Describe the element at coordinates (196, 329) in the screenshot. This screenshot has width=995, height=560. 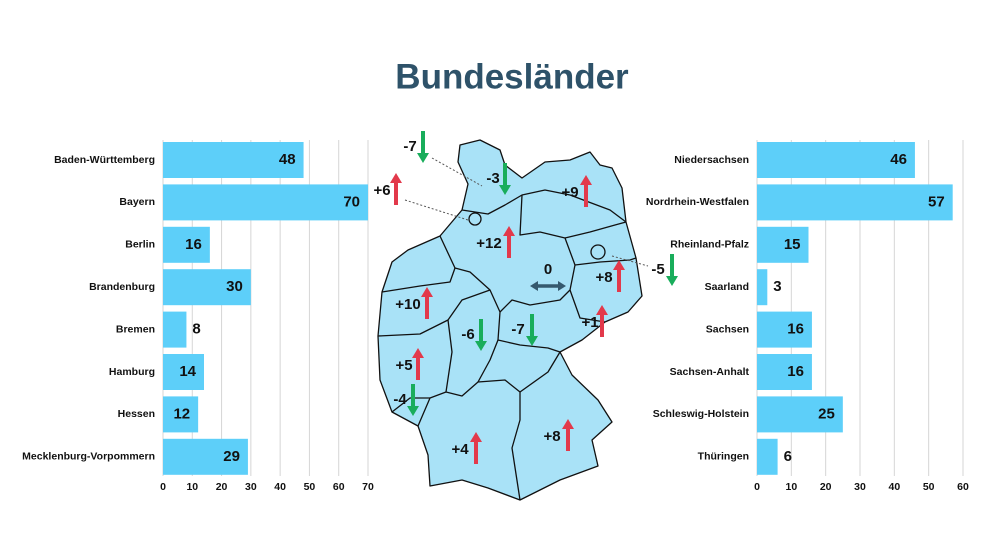
I see `value-label: 8` at that location.